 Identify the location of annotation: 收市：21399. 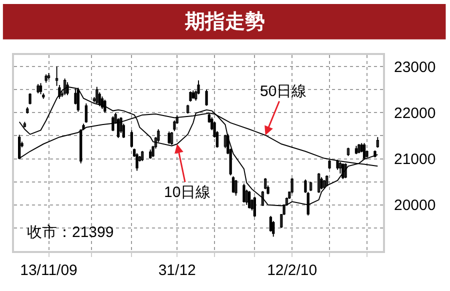
(70, 232).